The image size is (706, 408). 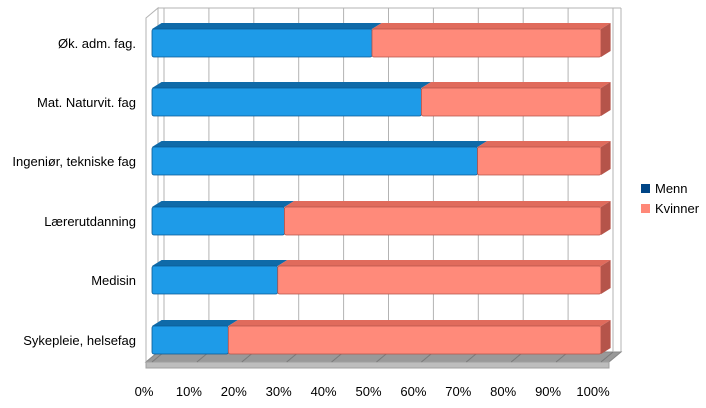 What do you see at coordinates (97, 43) in the screenshot?
I see `category-label-0: Øk. adm. fag.` at bounding box center [97, 43].